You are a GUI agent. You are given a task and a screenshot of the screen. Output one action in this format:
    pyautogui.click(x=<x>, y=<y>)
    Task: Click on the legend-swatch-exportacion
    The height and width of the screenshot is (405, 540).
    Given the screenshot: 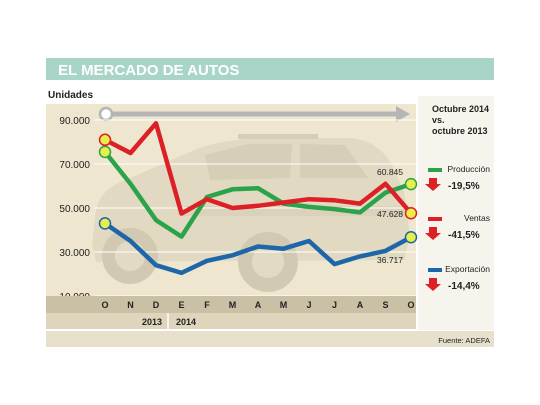 What is the action you would take?
    pyautogui.click(x=435, y=270)
    